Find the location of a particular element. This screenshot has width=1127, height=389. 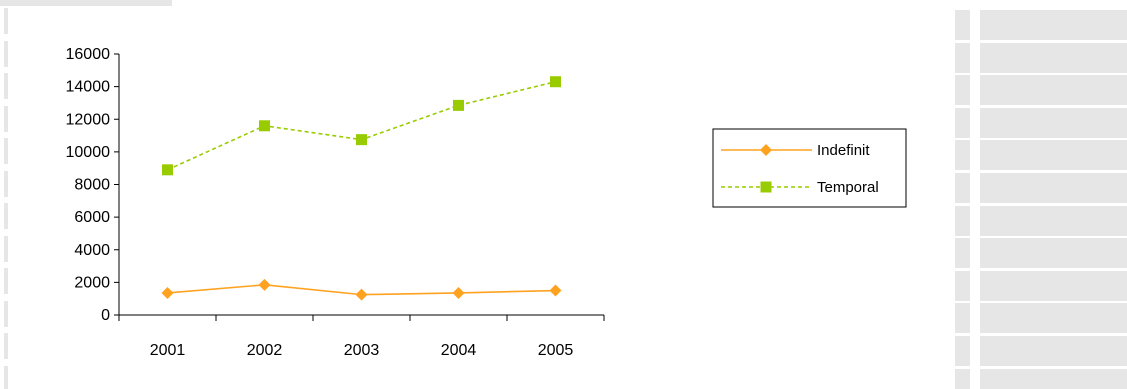

sheet-right-cells is located at coordinates (1041, 199).